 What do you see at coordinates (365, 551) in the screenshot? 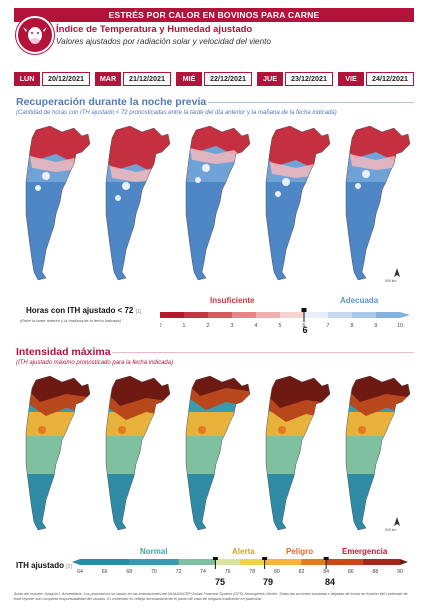
I see `intensity-cat-emergencia: Emergencia` at bounding box center [365, 551].